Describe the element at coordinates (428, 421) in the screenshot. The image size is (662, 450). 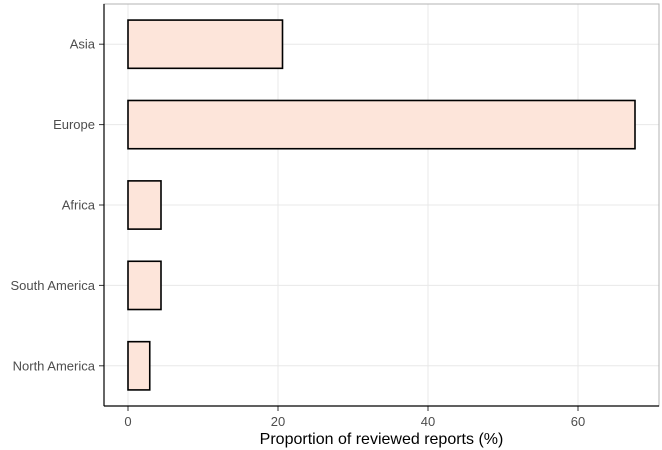
I see `x-tick-label: 40` at that location.